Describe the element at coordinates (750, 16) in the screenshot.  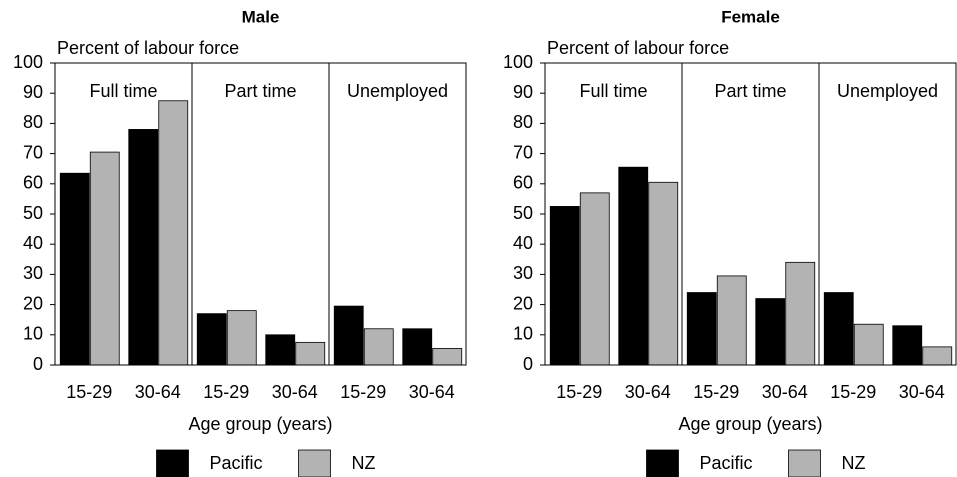
I see `chart-title: Female` at that location.